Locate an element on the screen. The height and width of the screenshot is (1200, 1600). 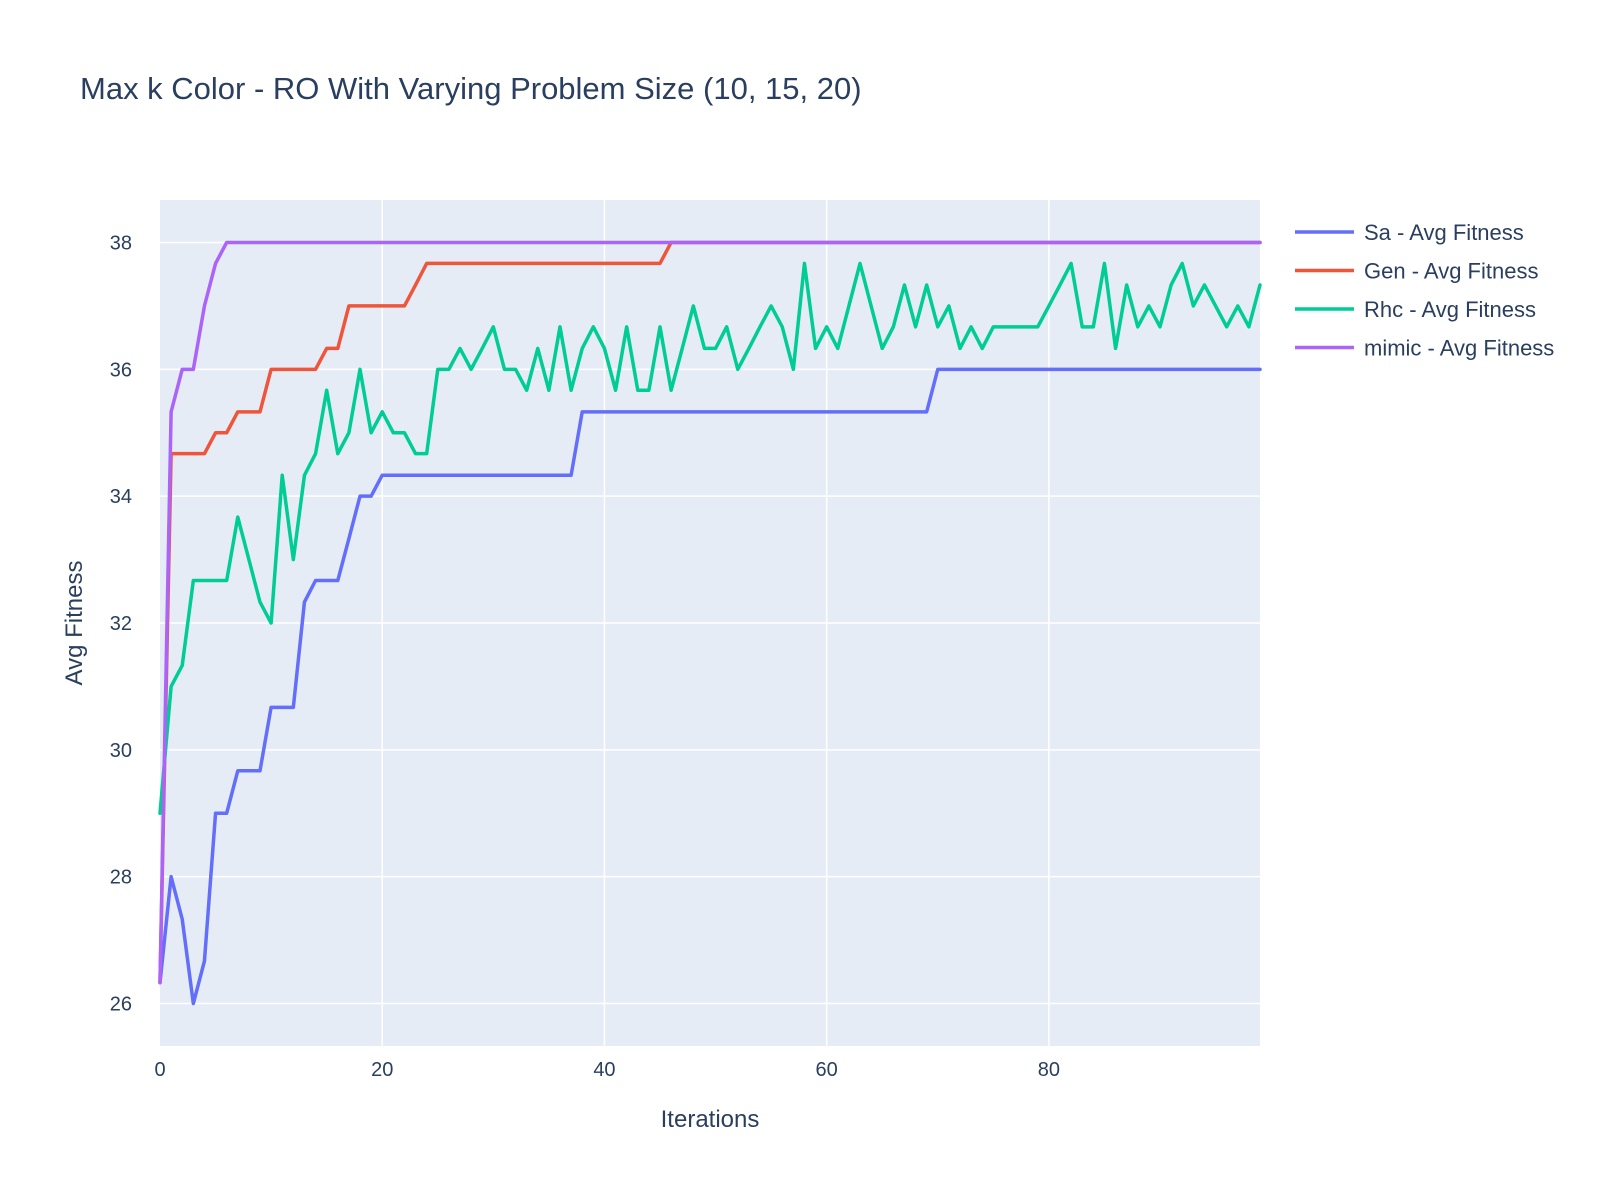
x-tick-label: 80 is located at coordinates (1049, 1070).